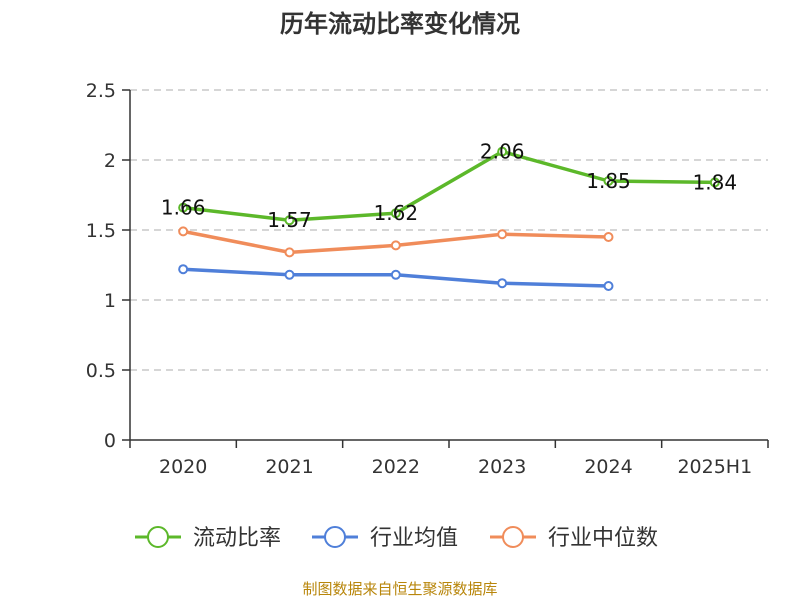 This screenshot has height=600, width=800. Describe the element at coordinates (101, 231) in the screenshot. I see `y-tick-label: 1.5` at that location.